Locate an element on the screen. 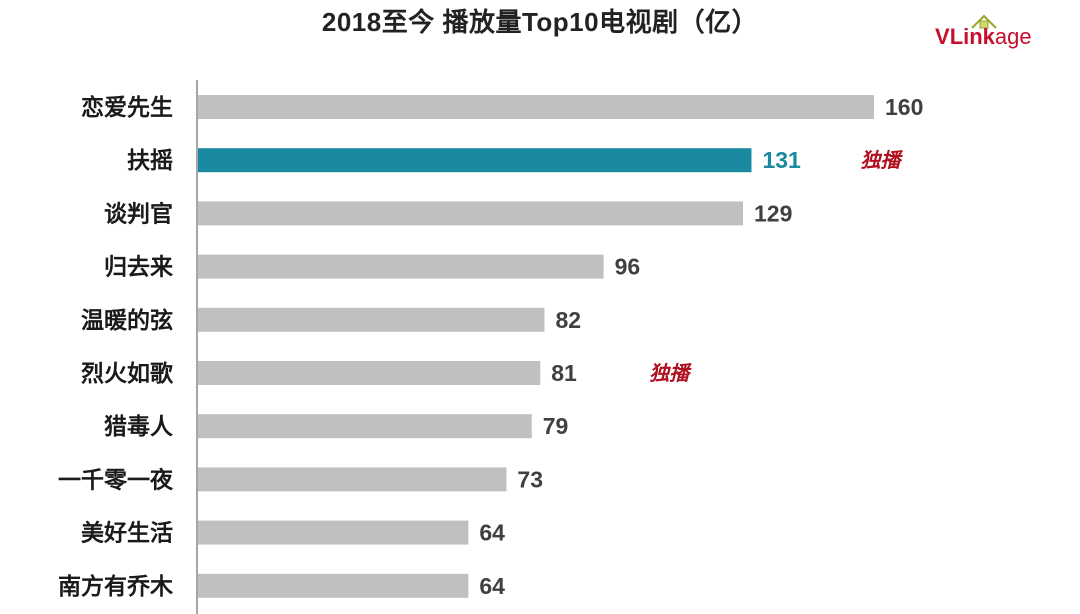  category-label-7: 一千零一夜 is located at coordinates (116, 479).